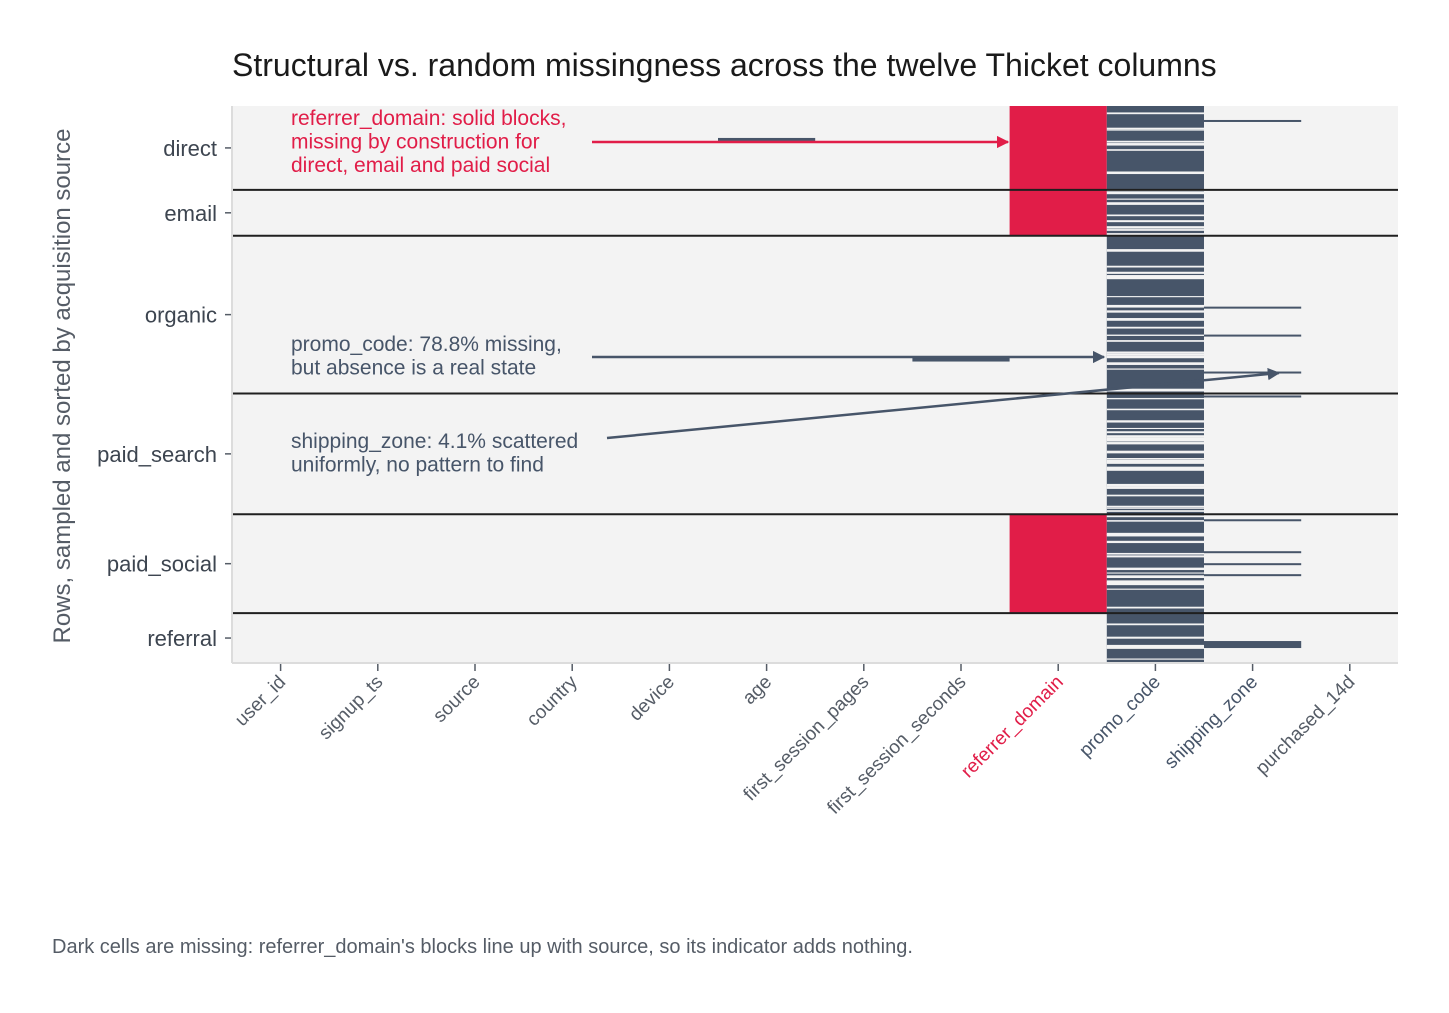  What do you see at coordinates (943, 403) in the screenshot?
I see `annotation-arrow` at bounding box center [943, 403].